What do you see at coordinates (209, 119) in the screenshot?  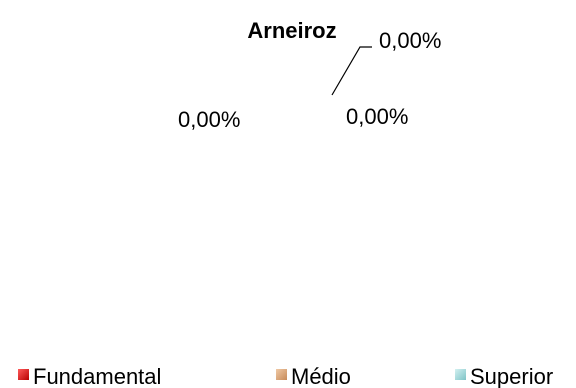 I see `data-label-fundamental: 0,00%` at bounding box center [209, 119].